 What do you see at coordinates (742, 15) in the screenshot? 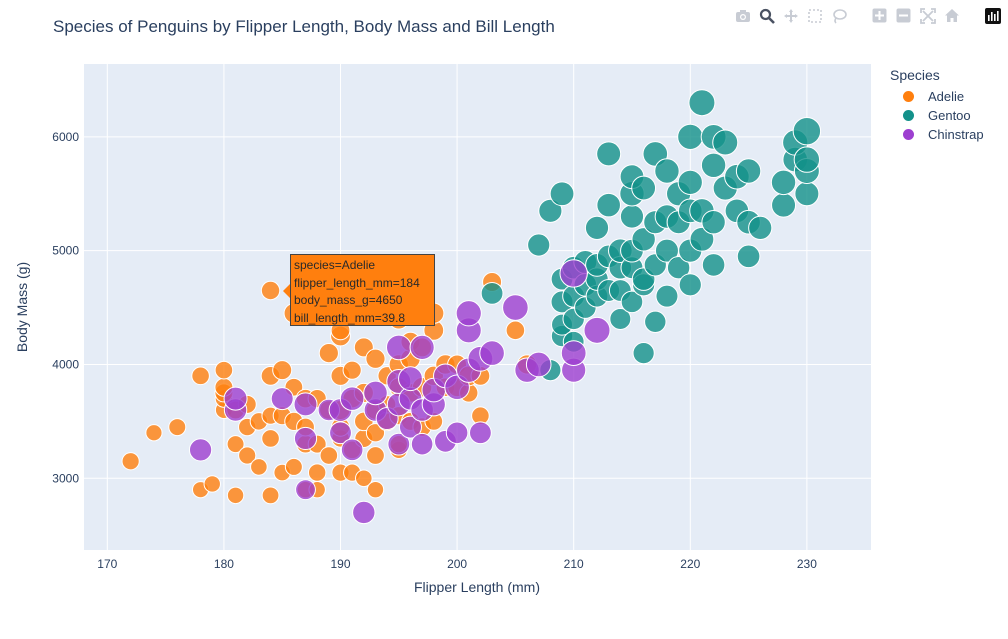
I see `camera-icon` at bounding box center [742, 15].